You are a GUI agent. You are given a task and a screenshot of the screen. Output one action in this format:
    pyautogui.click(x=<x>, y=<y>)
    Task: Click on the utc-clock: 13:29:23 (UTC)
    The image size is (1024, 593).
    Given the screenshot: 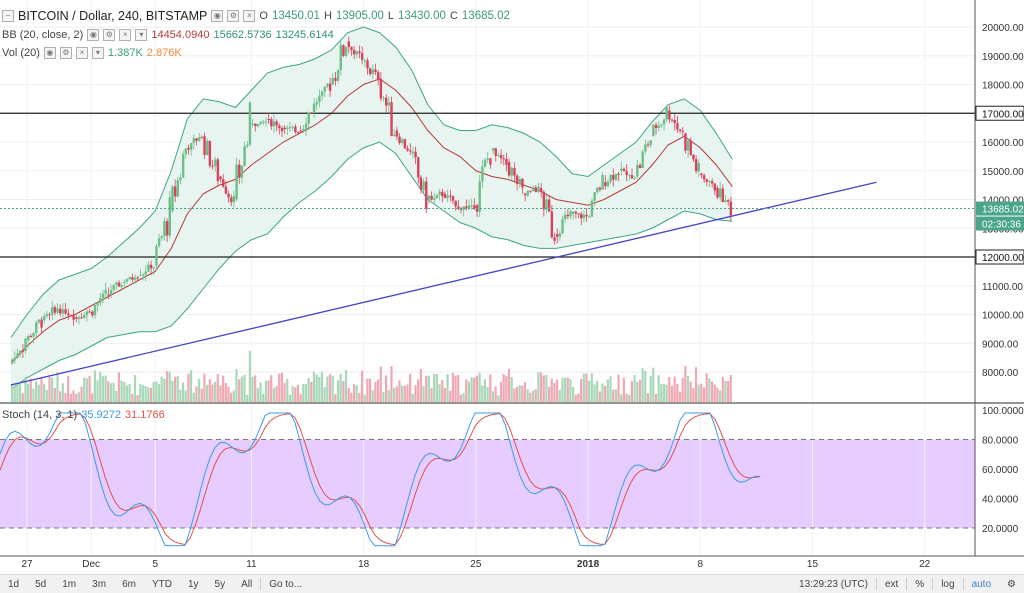 What is the action you would take?
    pyautogui.click(x=833, y=584)
    